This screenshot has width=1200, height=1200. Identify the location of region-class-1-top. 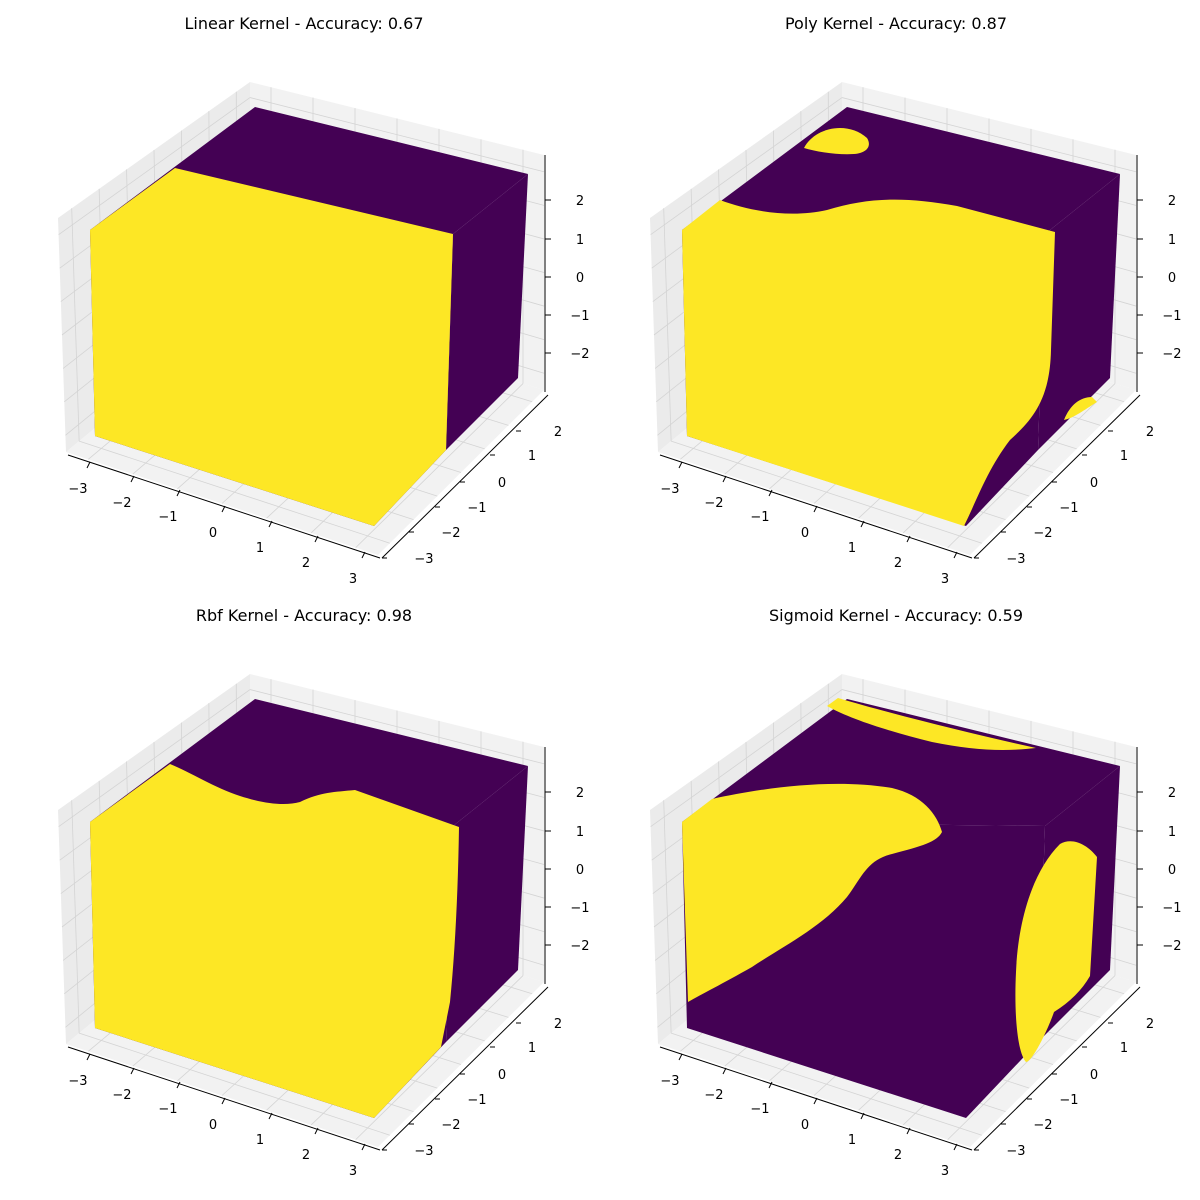
(931, 724).